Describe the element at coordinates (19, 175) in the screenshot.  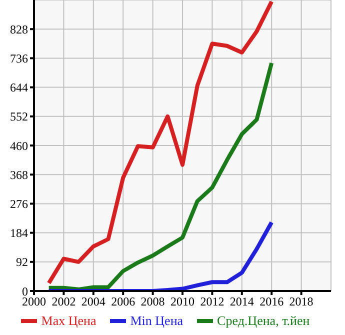
I see `y-tick-label: 368` at that location.